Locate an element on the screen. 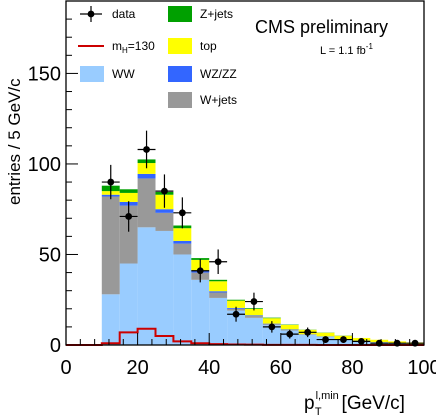 Image resolution: width=436 pixels, height=420 pixels. legend: data Z+jets mH=130 top WW WZ/ZZ W+jets is located at coordinates (157, 57).